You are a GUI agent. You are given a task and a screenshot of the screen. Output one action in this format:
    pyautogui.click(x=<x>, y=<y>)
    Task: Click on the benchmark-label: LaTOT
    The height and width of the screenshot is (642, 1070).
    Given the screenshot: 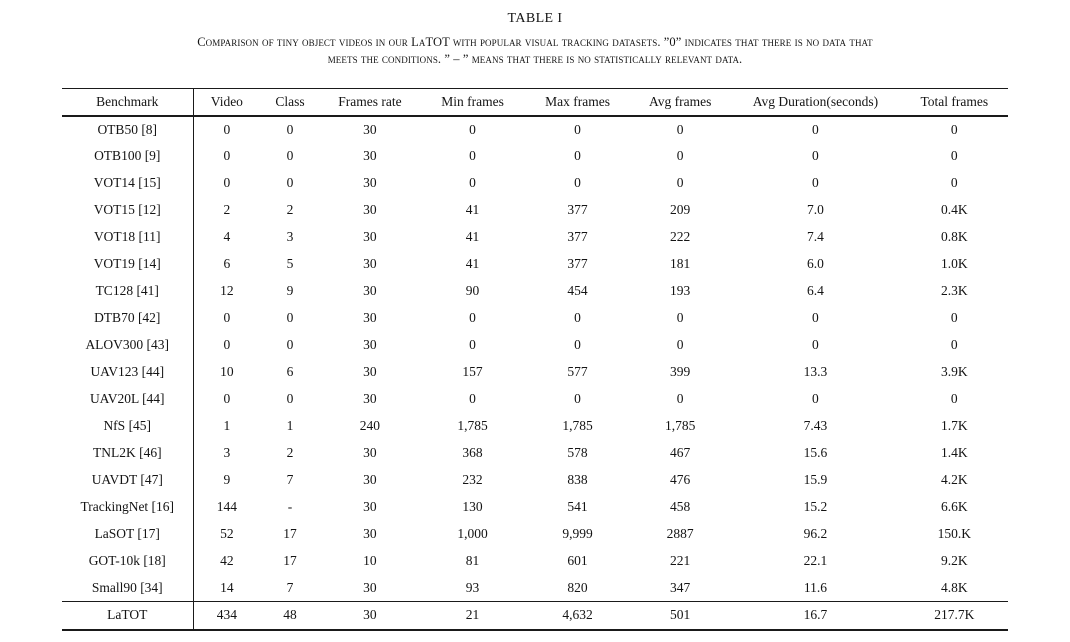 What is the action you would take?
    pyautogui.click(x=128, y=615)
    